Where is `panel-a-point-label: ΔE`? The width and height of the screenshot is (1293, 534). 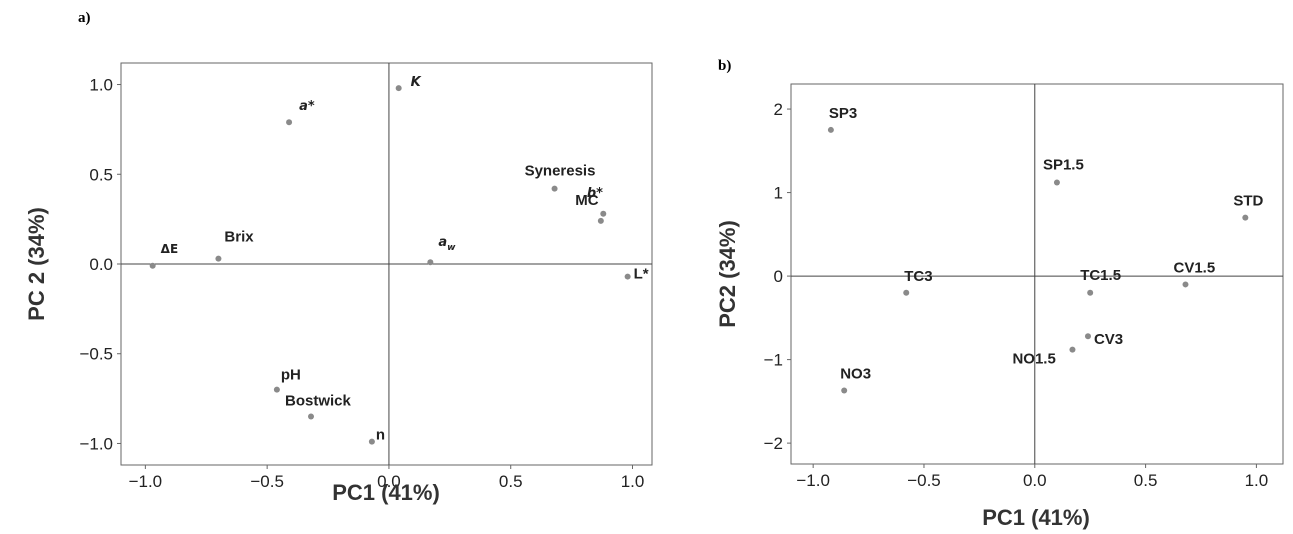 panel-a-point-label: ΔE is located at coordinates (169, 249).